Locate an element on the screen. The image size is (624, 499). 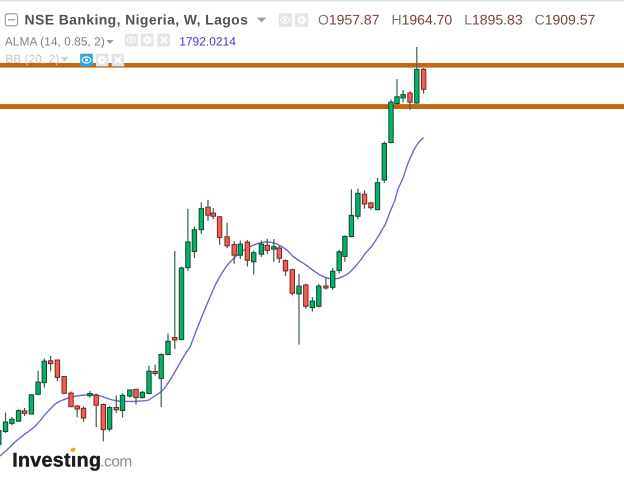
svg-text: BB (20, 2) is located at coordinates (32, 59).